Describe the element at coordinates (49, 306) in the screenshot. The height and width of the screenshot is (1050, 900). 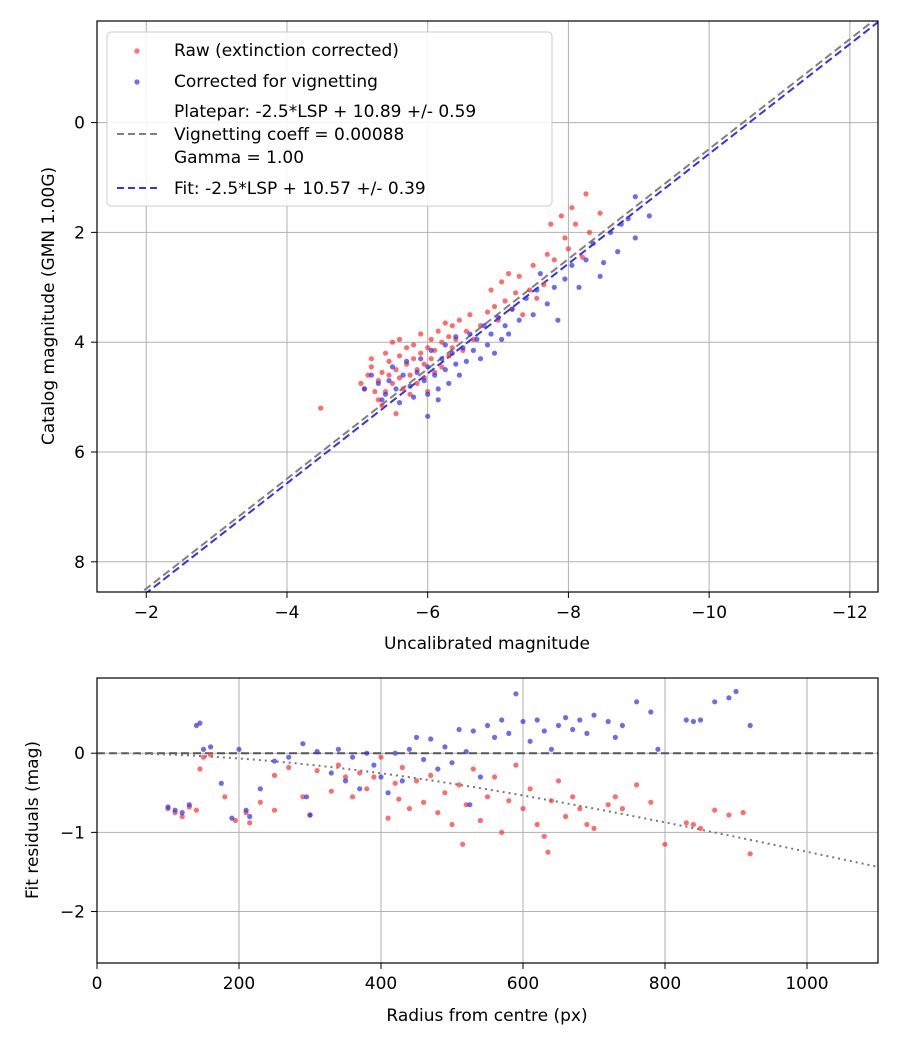
I see `top-y-axis-label: Catalog magnitude (GMN 1.00G)` at that location.